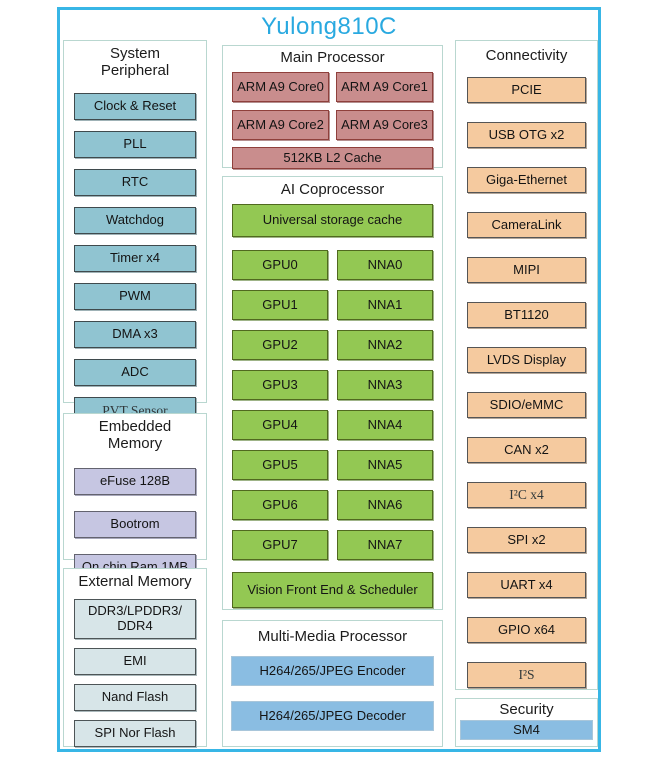 Image resolution: width=646 pixels, height=766 pixels. Describe the element at coordinates (526, 180) in the screenshot. I see `block-giga-ethernet: Giga-Ethernet` at that location.